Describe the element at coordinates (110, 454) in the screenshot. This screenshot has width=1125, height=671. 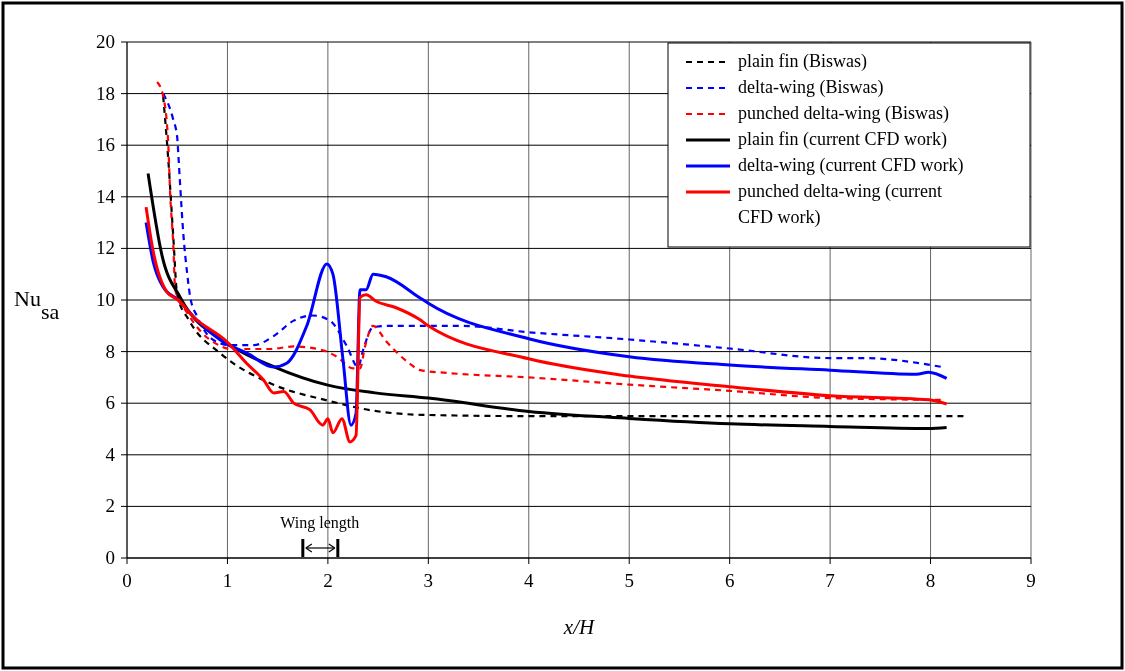
I see `y-tick-label: 4` at that location.